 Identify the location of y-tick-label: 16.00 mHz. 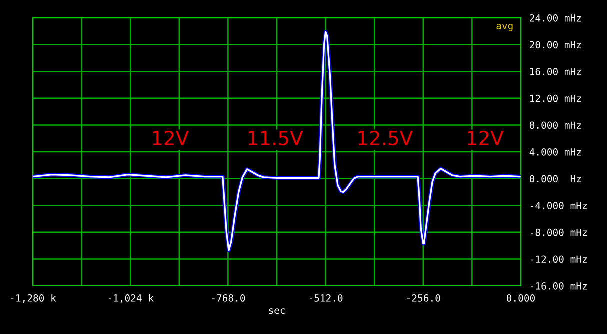
(556, 72).